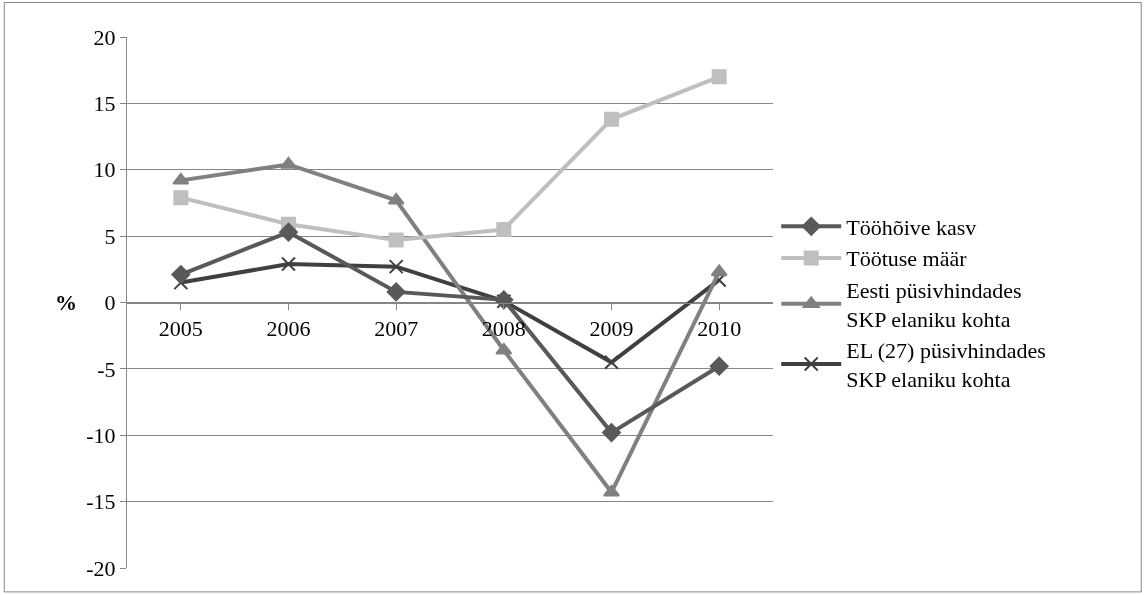 This screenshot has height=595, width=1146. Describe the element at coordinates (66, 302) in the screenshot. I see `y-axis-title: %` at that location.